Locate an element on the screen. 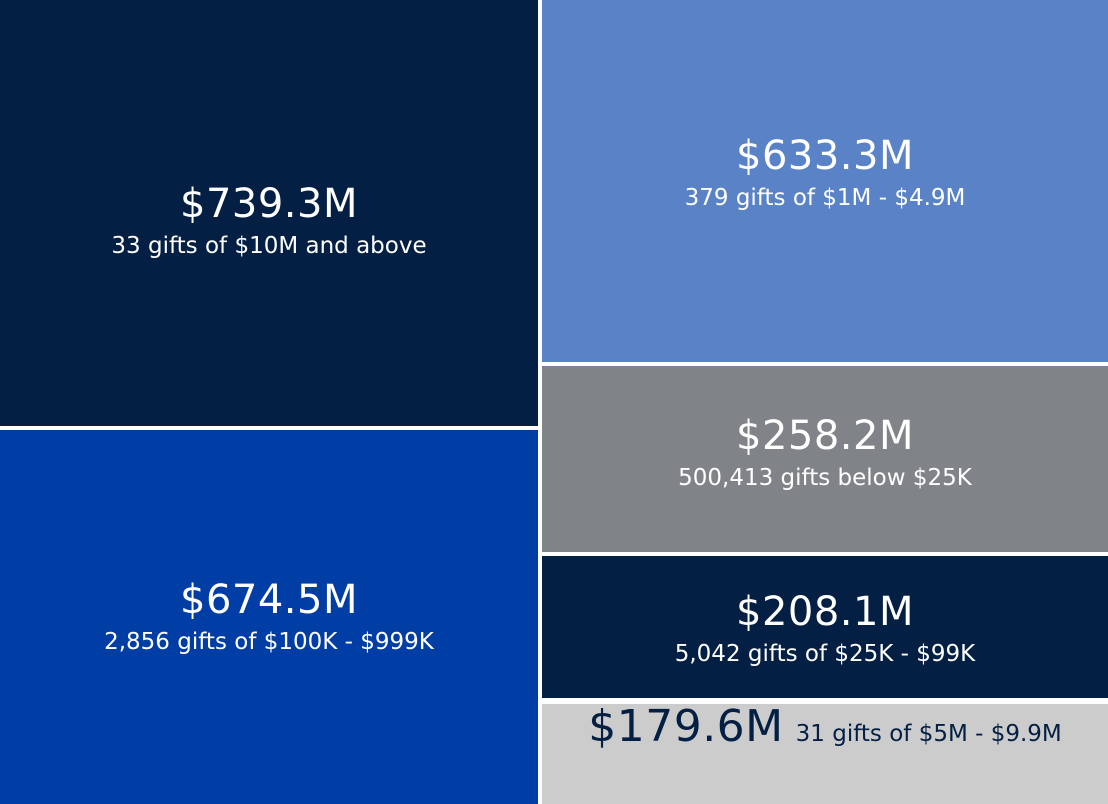 Image resolution: width=1108 pixels, height=804 pixels. tile-amount: $633.3M is located at coordinates (825, 156).